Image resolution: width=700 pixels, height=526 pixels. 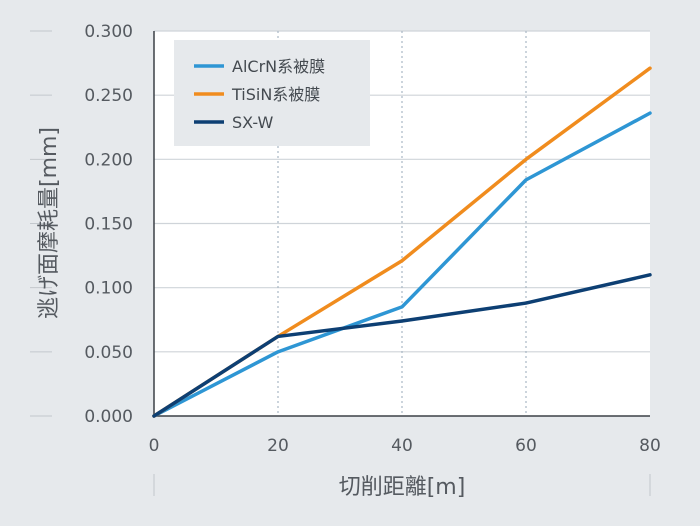 I want to click on x-tick-label: 80, so click(x=650, y=446).